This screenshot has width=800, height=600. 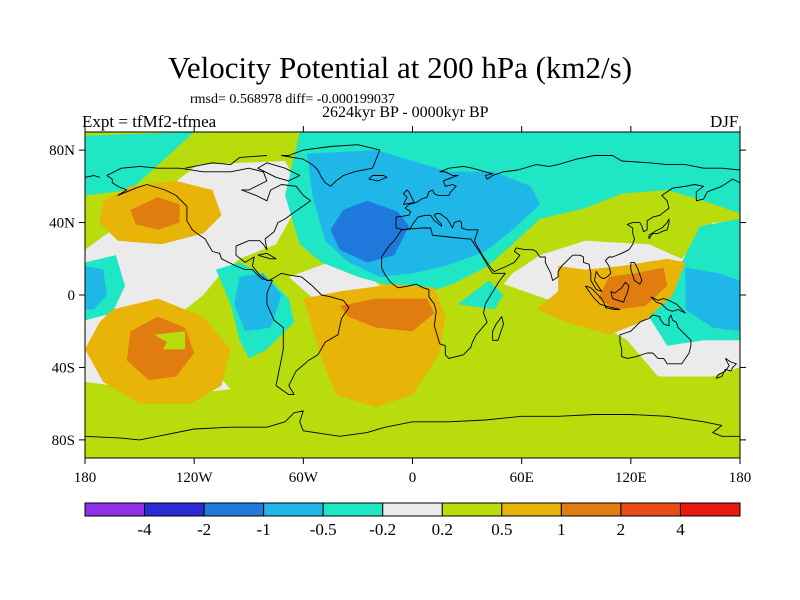 I want to click on colorbar-label: 1, so click(x=561, y=529).